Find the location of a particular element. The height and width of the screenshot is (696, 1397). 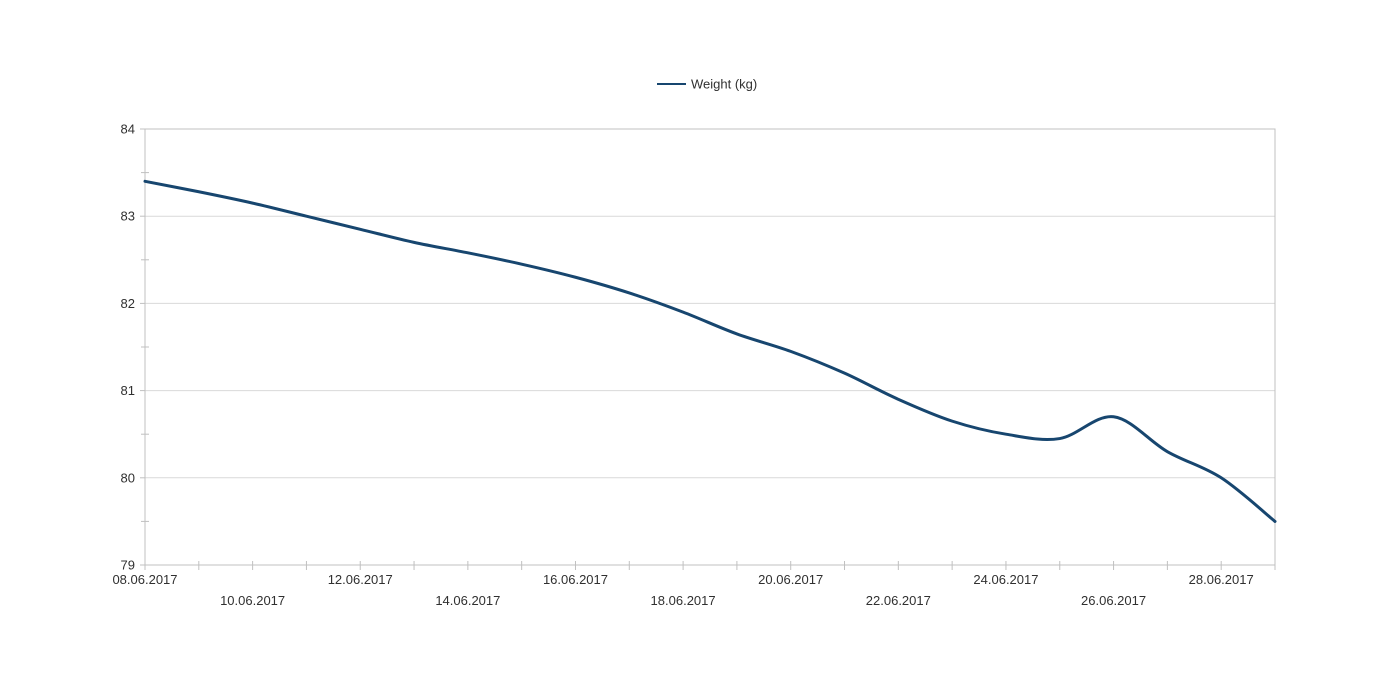

x-axis-label: 18.06.2017 is located at coordinates (683, 600).